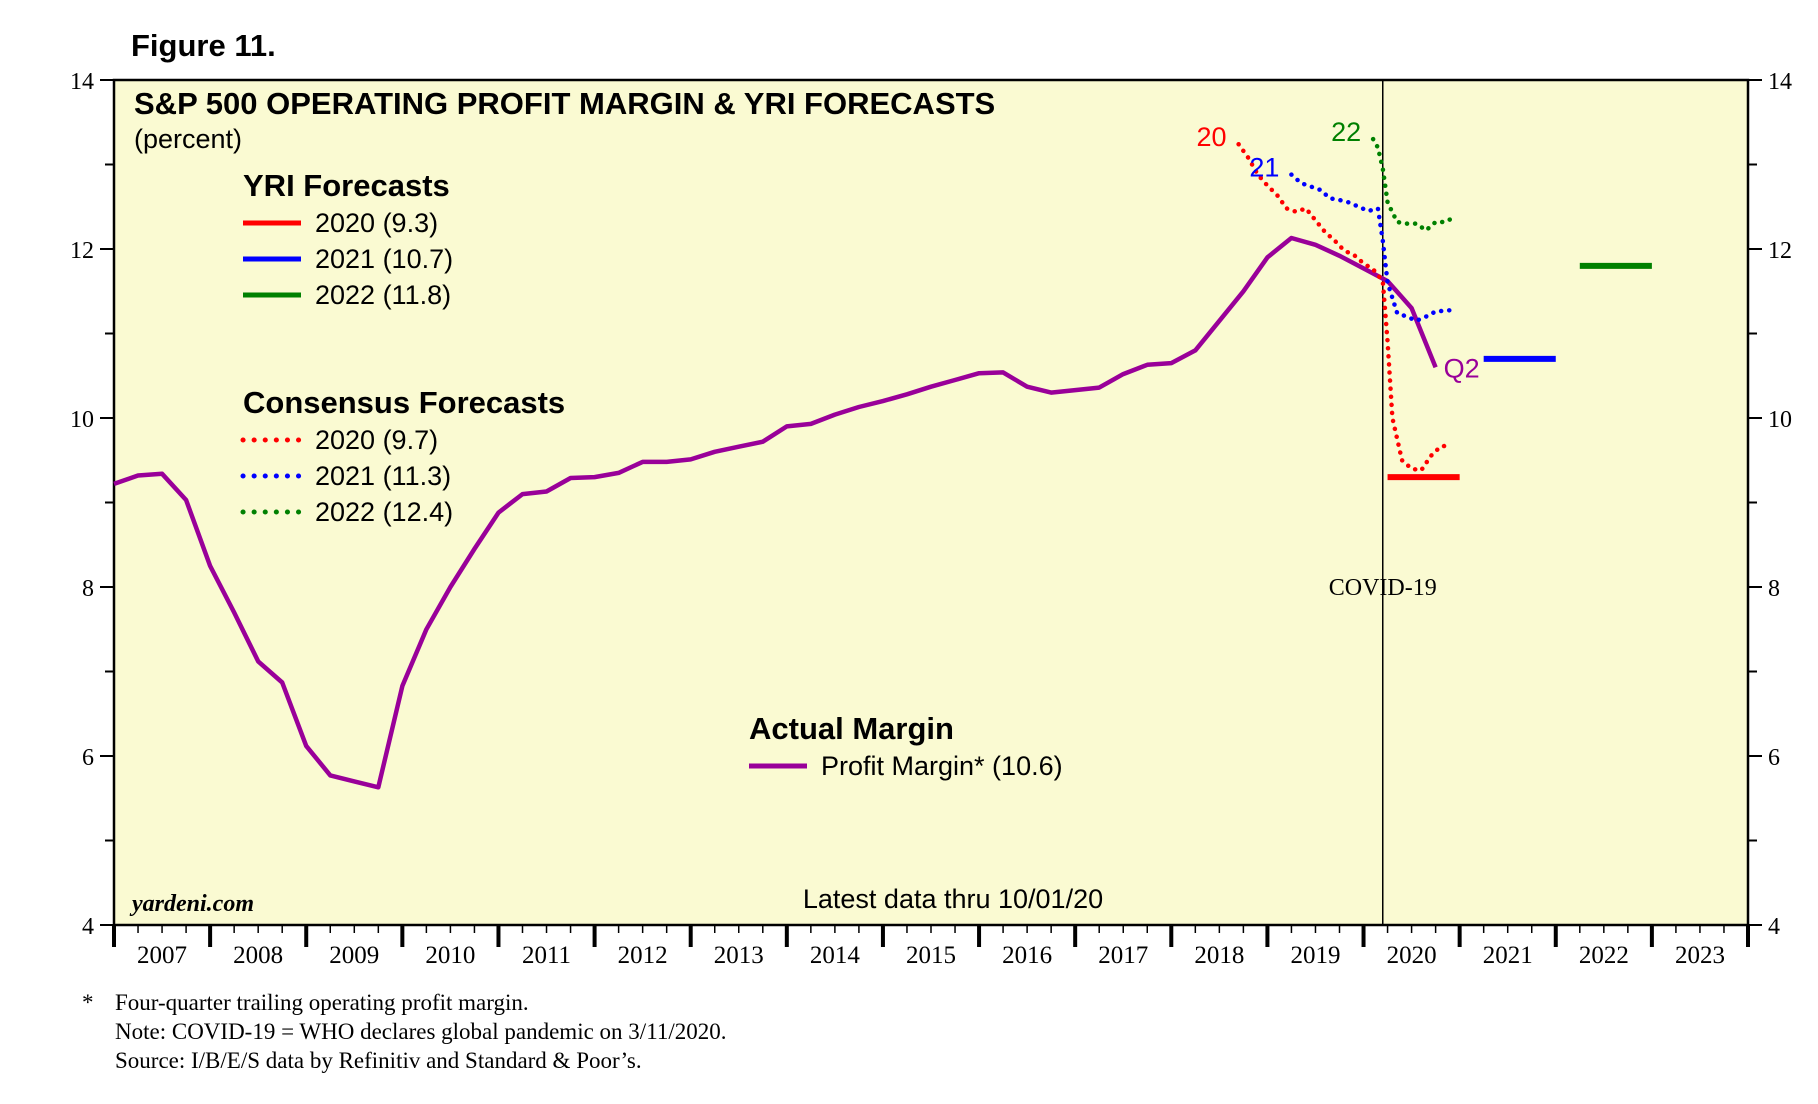  I want to click on chart-subtitle: (percent), so click(188, 139).